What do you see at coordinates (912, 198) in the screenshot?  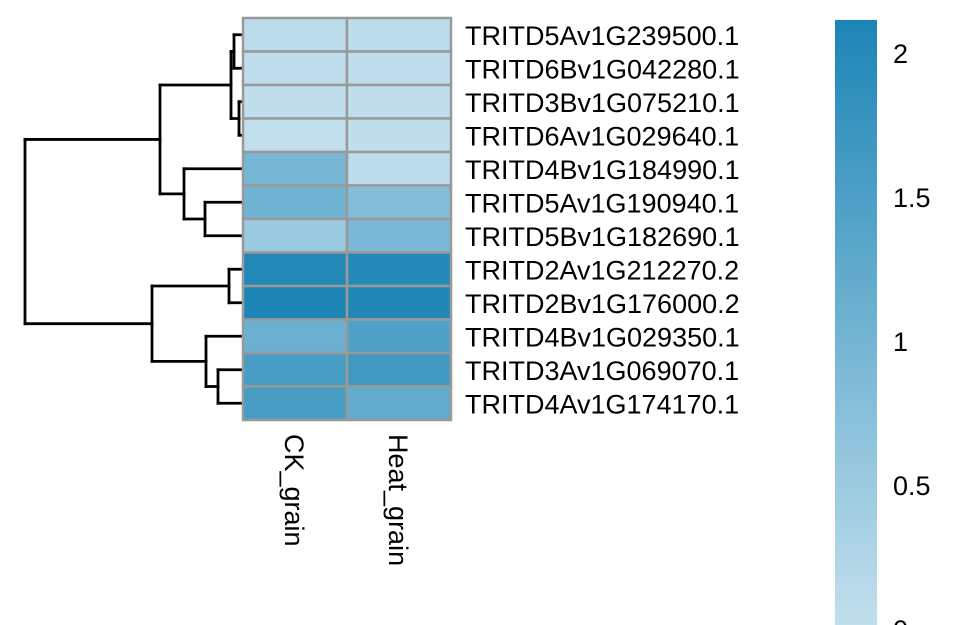 I see `colorbar-tick-label: 1.5` at bounding box center [912, 198].